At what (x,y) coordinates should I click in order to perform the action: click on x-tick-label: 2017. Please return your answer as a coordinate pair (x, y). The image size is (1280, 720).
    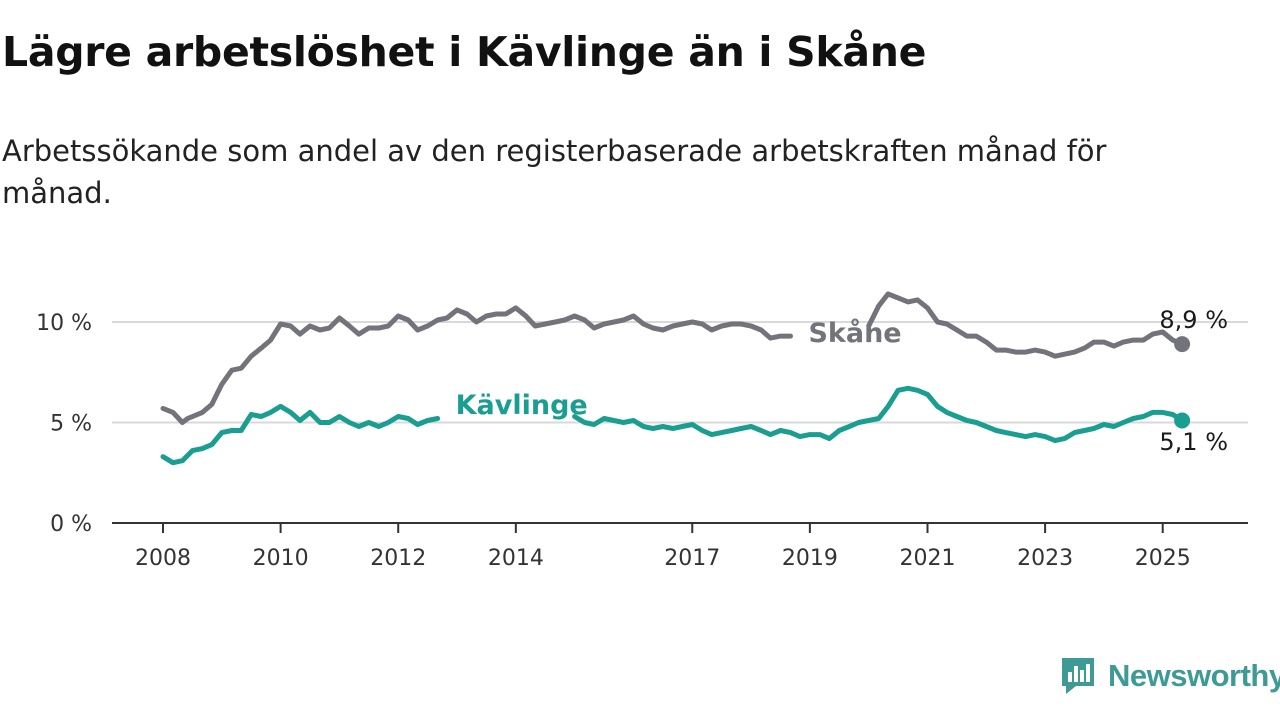
    Looking at the image, I should click on (692, 558).